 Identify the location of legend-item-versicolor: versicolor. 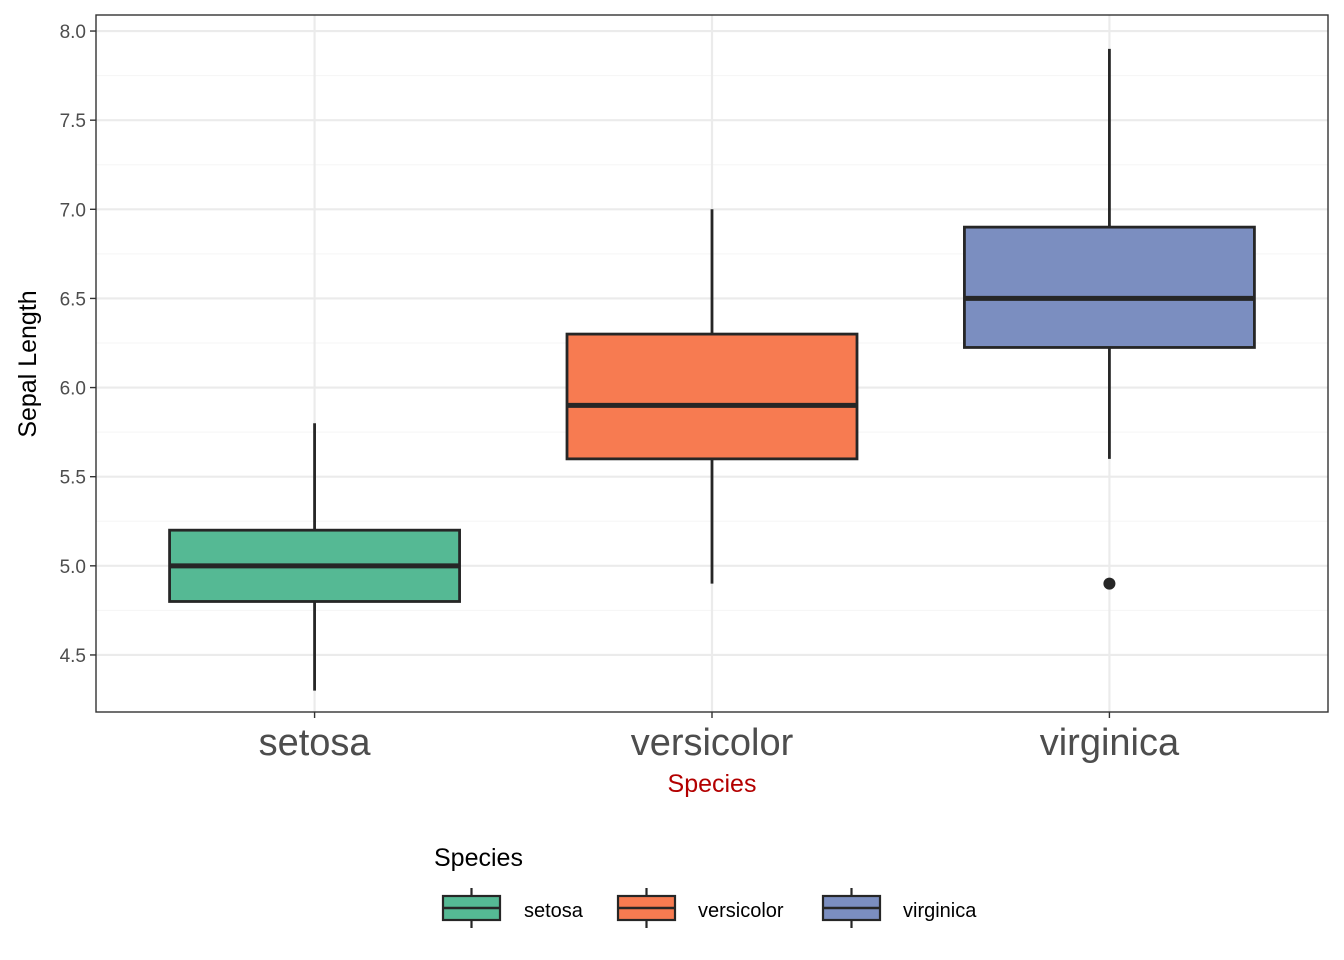
(700, 908).